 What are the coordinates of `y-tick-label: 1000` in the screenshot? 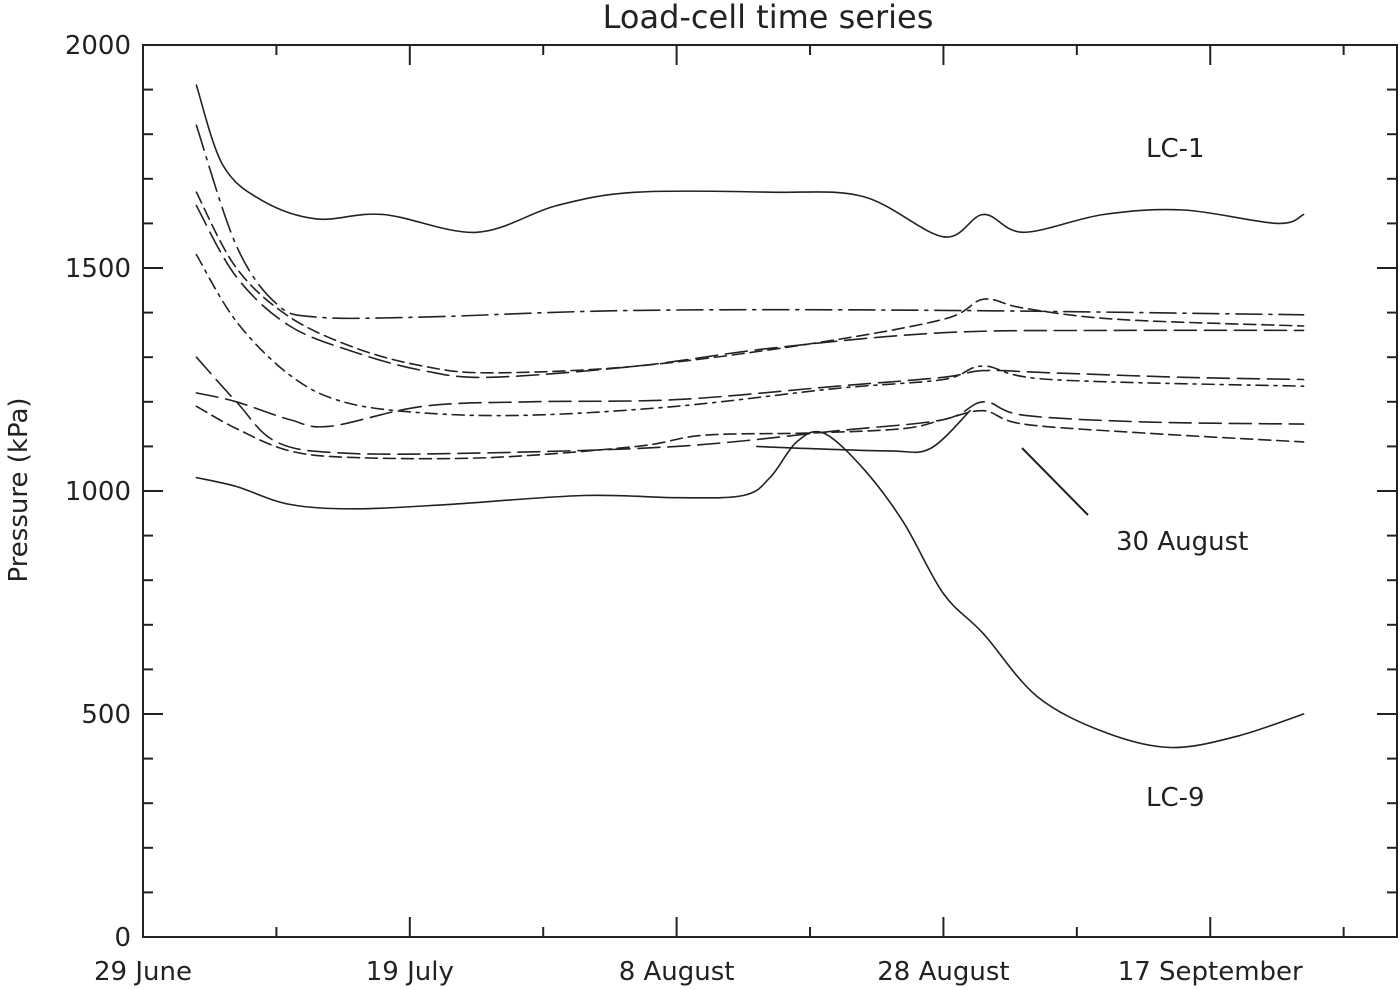 It's located at (98, 492).